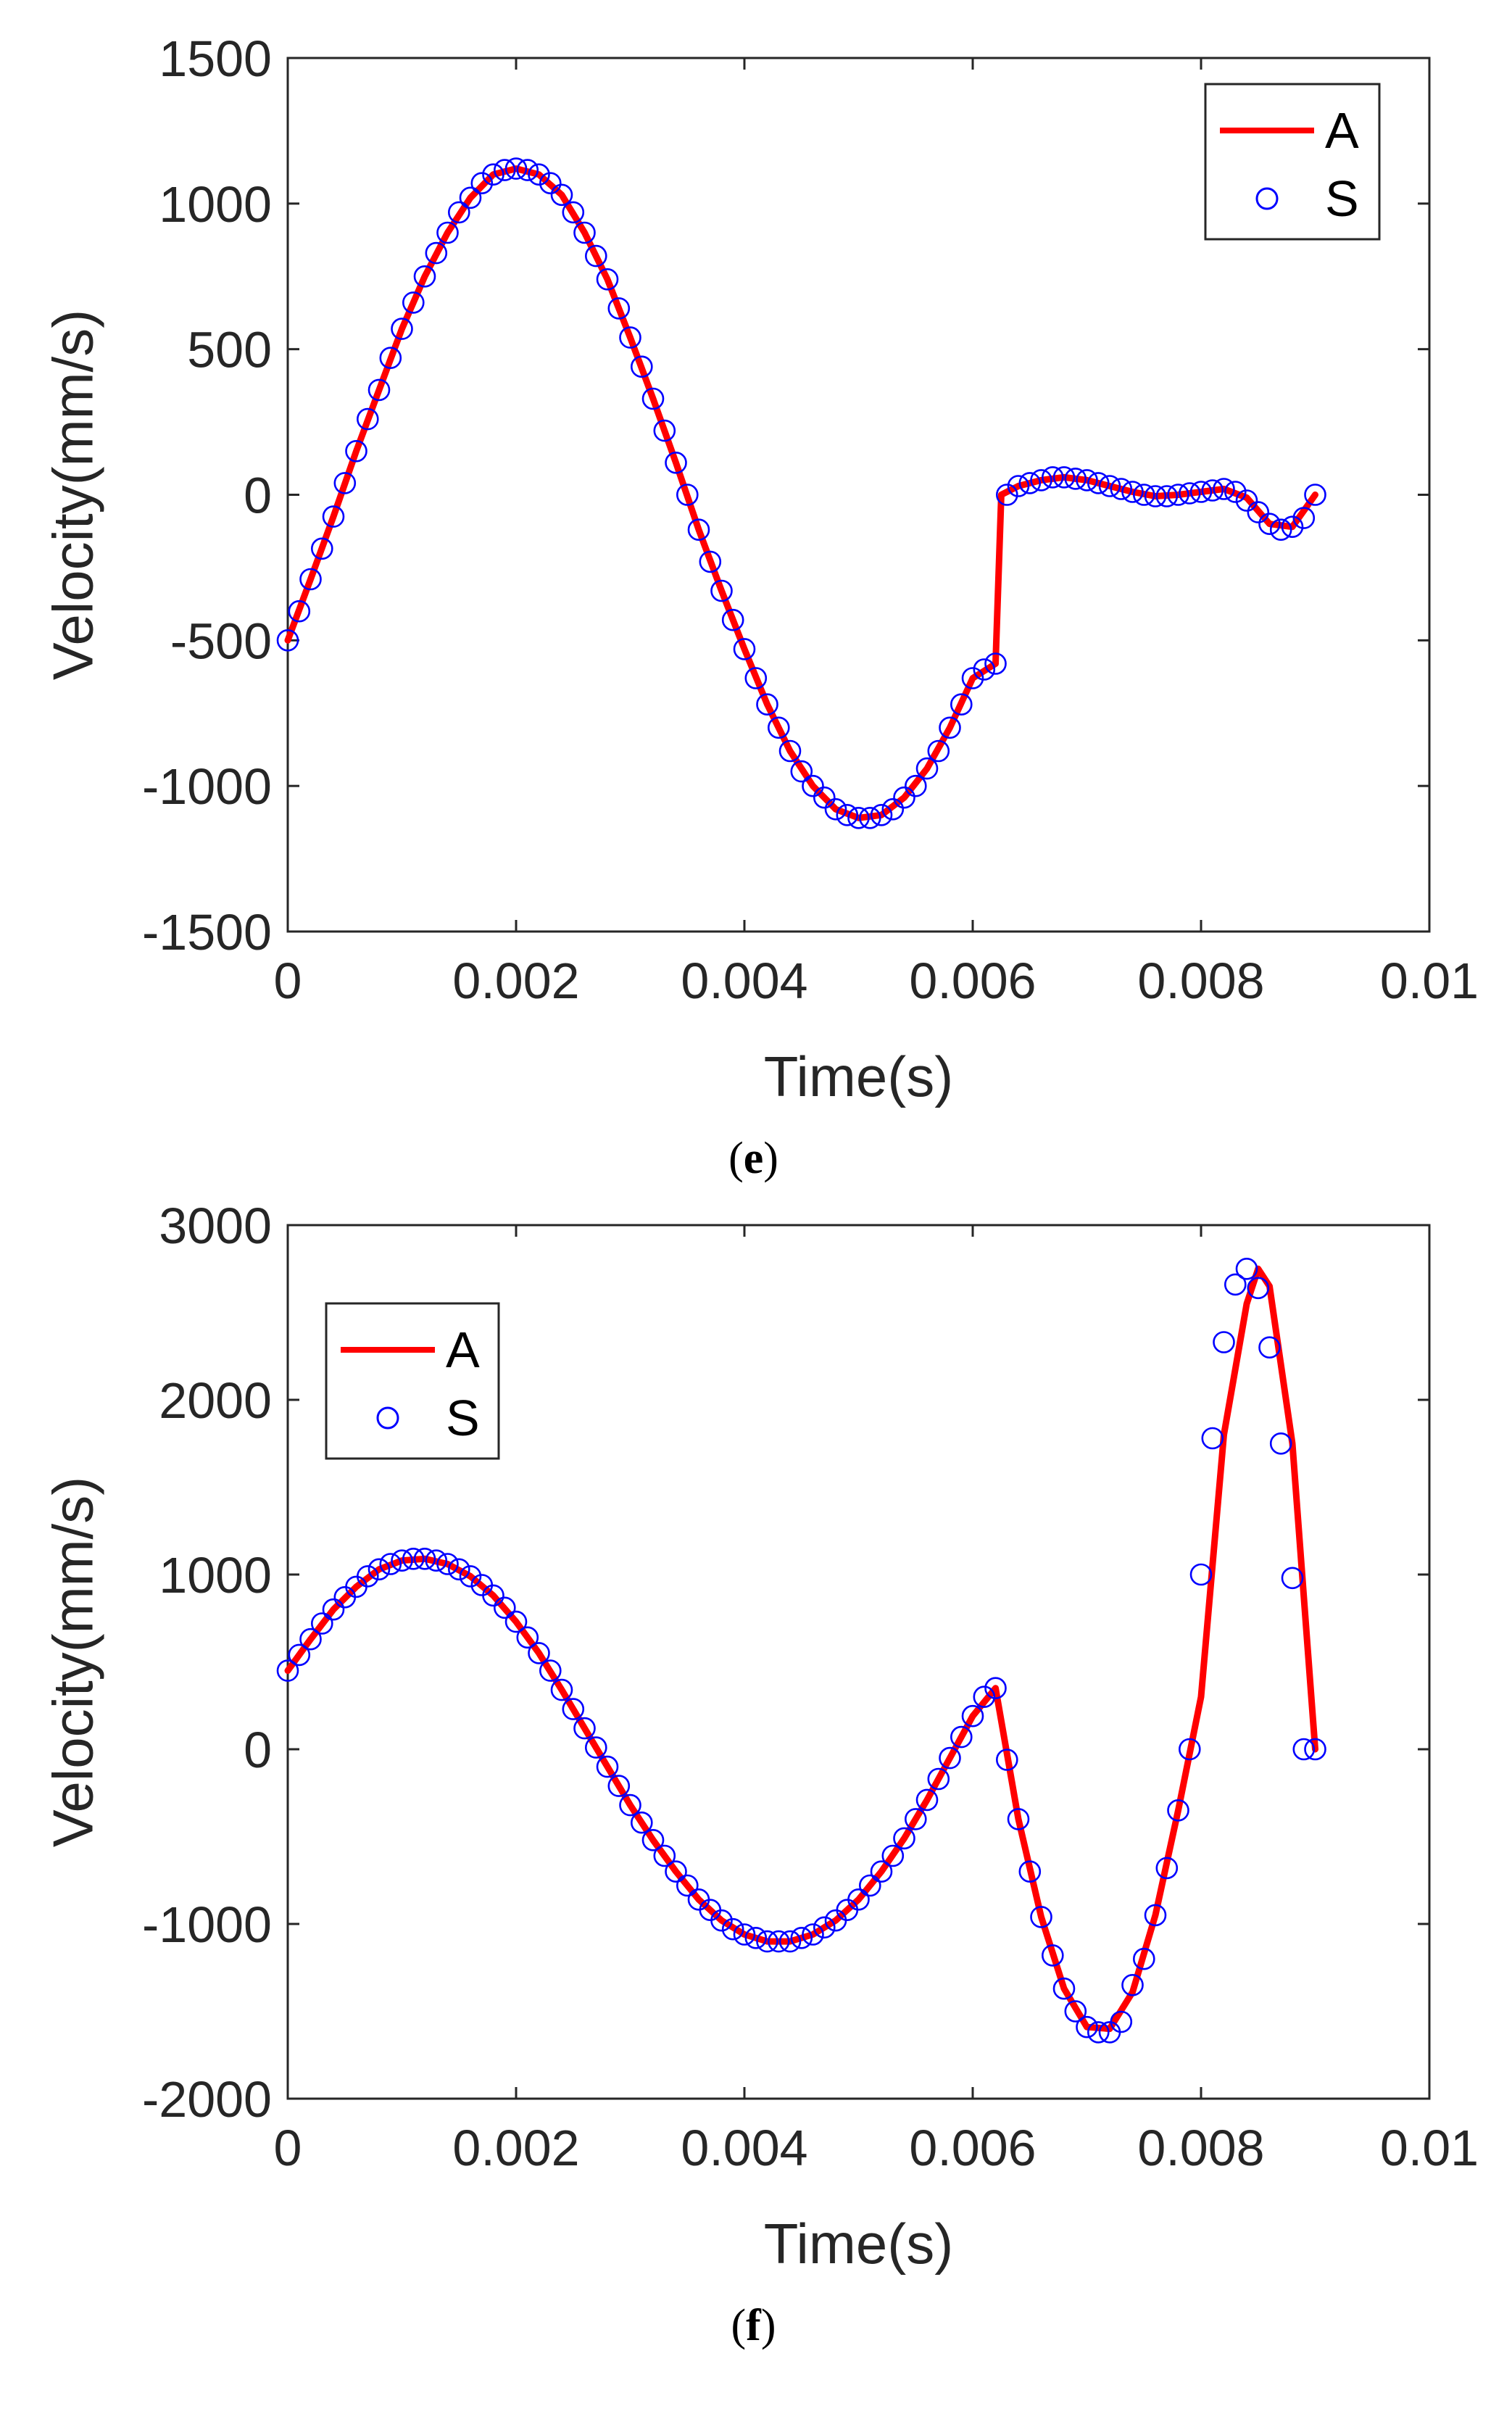 The image size is (1512, 2414). What do you see at coordinates (753, 2325) in the screenshot?
I see `panel-label-f: (f)` at bounding box center [753, 2325].